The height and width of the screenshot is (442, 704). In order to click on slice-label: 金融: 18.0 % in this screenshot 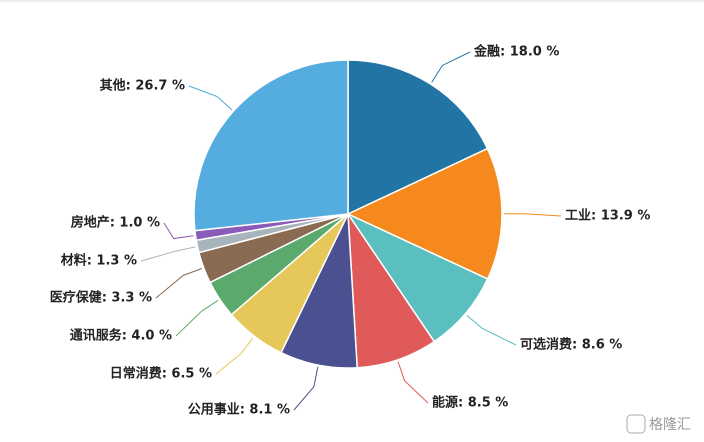, I will do `click(516, 52)`.